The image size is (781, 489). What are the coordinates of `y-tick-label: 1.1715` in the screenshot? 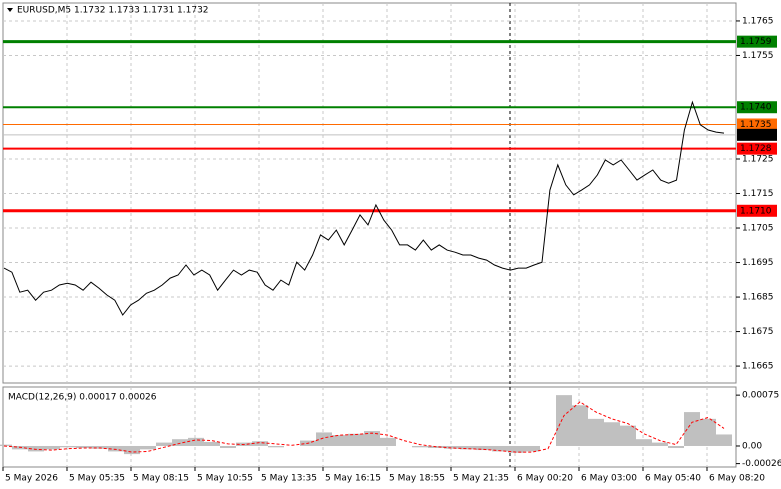 It's located at (758, 194).